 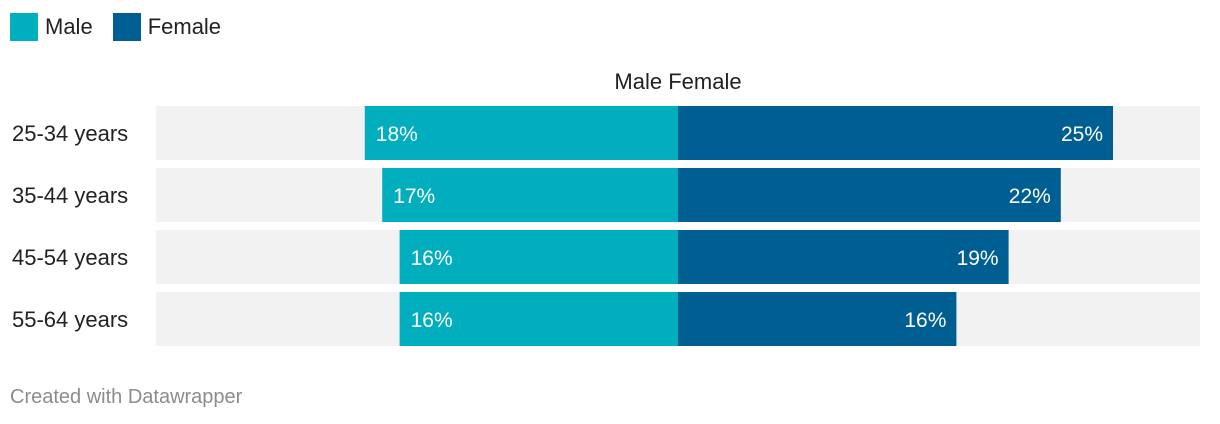 I want to click on row-track-25-34-years, so click(x=678, y=133).